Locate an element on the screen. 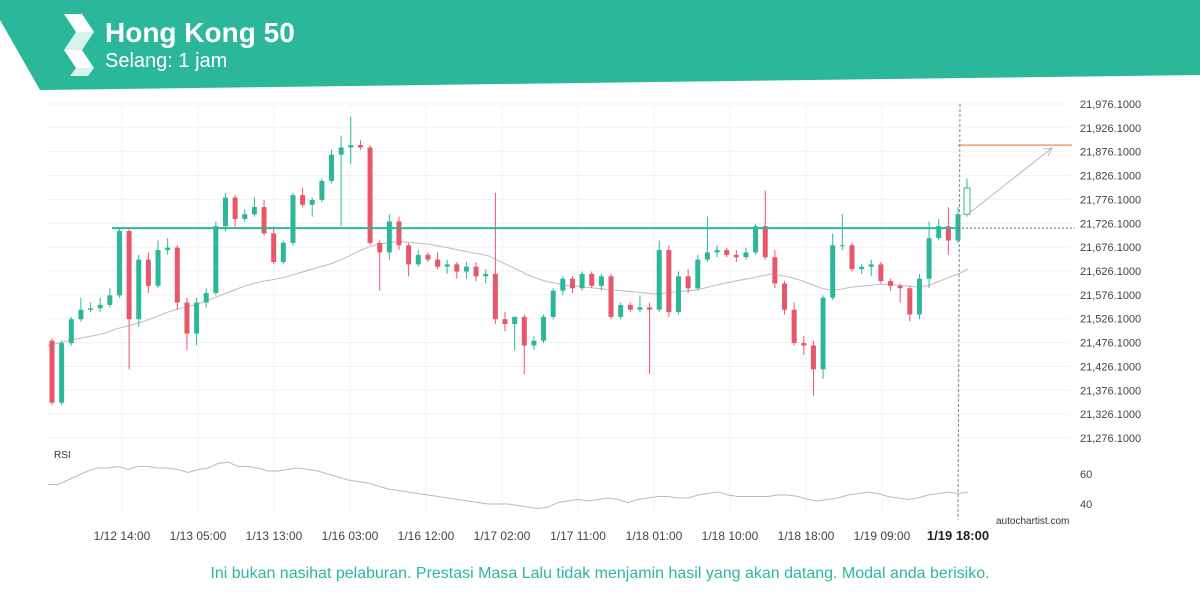 This screenshot has width=1200, height=600. x-tick-label: 1/16 12:00 is located at coordinates (426, 536).